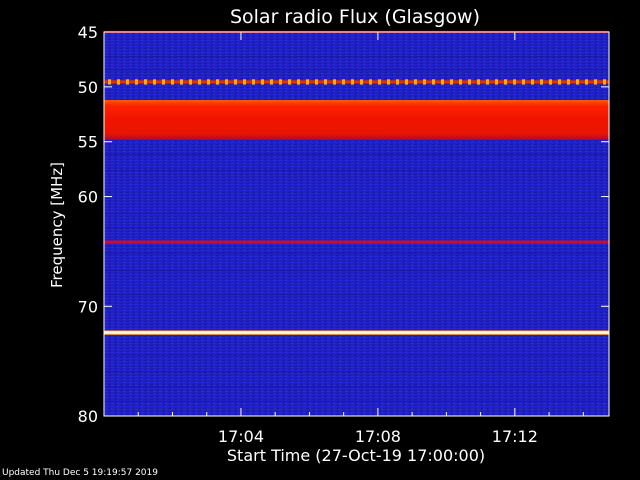 The width and height of the screenshot is (640, 480). What do you see at coordinates (378, 436) in the screenshot?
I see `x-tick-label: 17:08` at bounding box center [378, 436].